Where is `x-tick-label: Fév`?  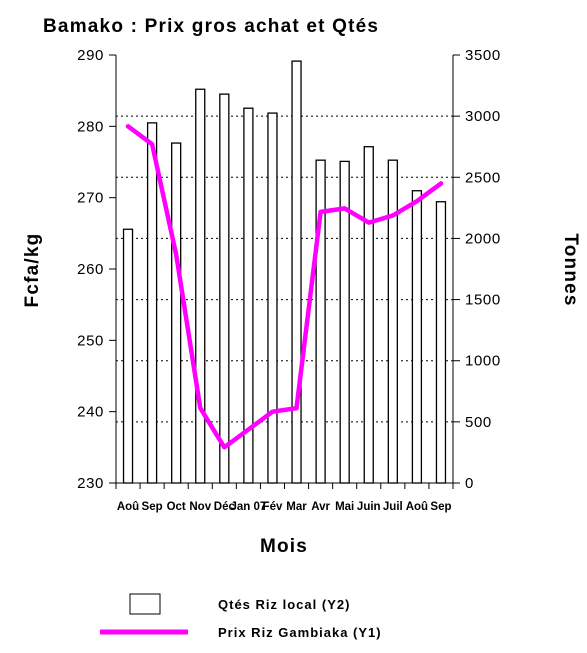
x-tick-label: Fév is located at coordinates (273, 507).